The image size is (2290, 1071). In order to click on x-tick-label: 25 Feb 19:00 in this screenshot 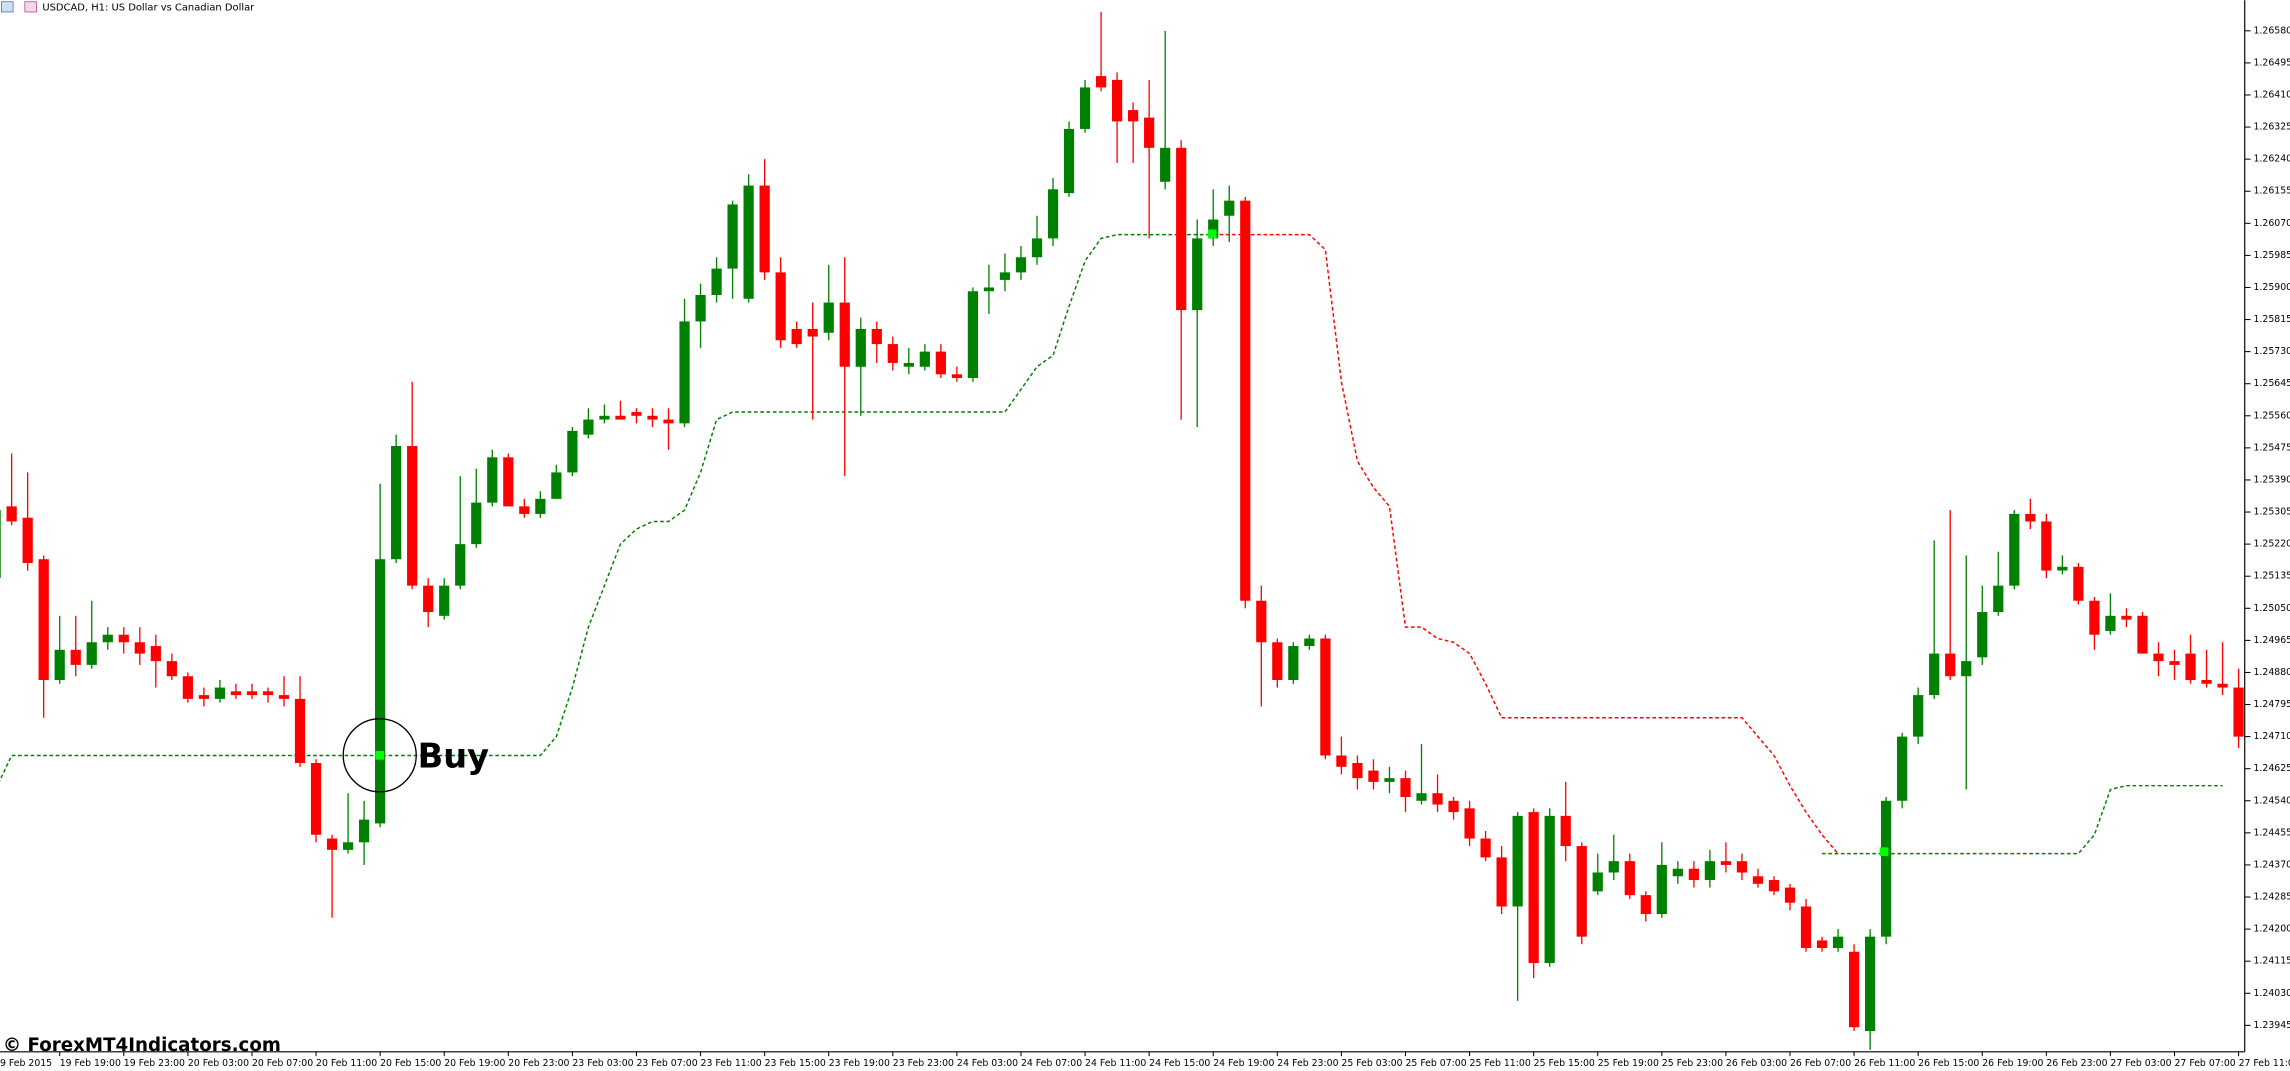, I will do `click(1628, 1063)`.